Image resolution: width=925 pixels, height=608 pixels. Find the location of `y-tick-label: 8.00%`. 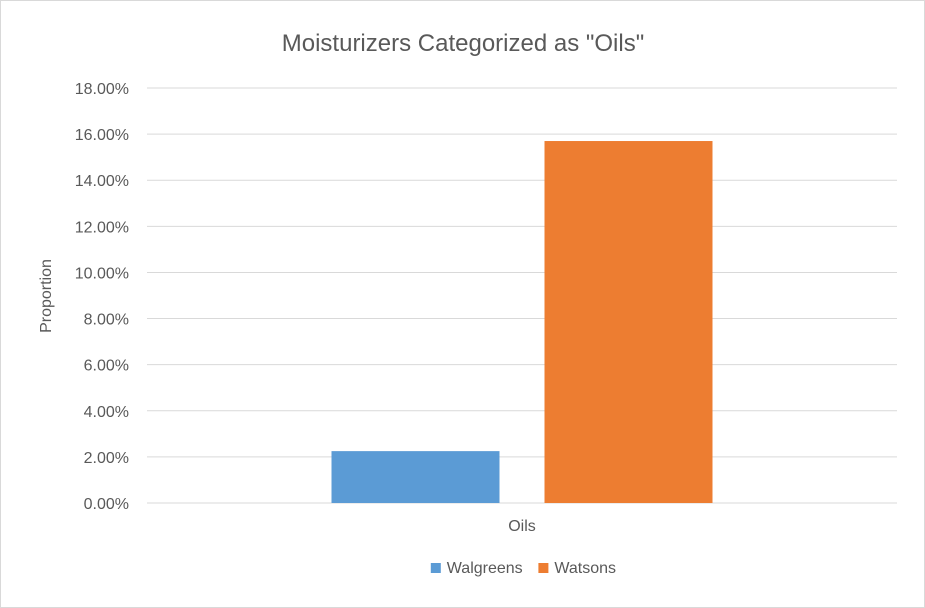

y-tick-label: 8.00% is located at coordinates (106, 320).